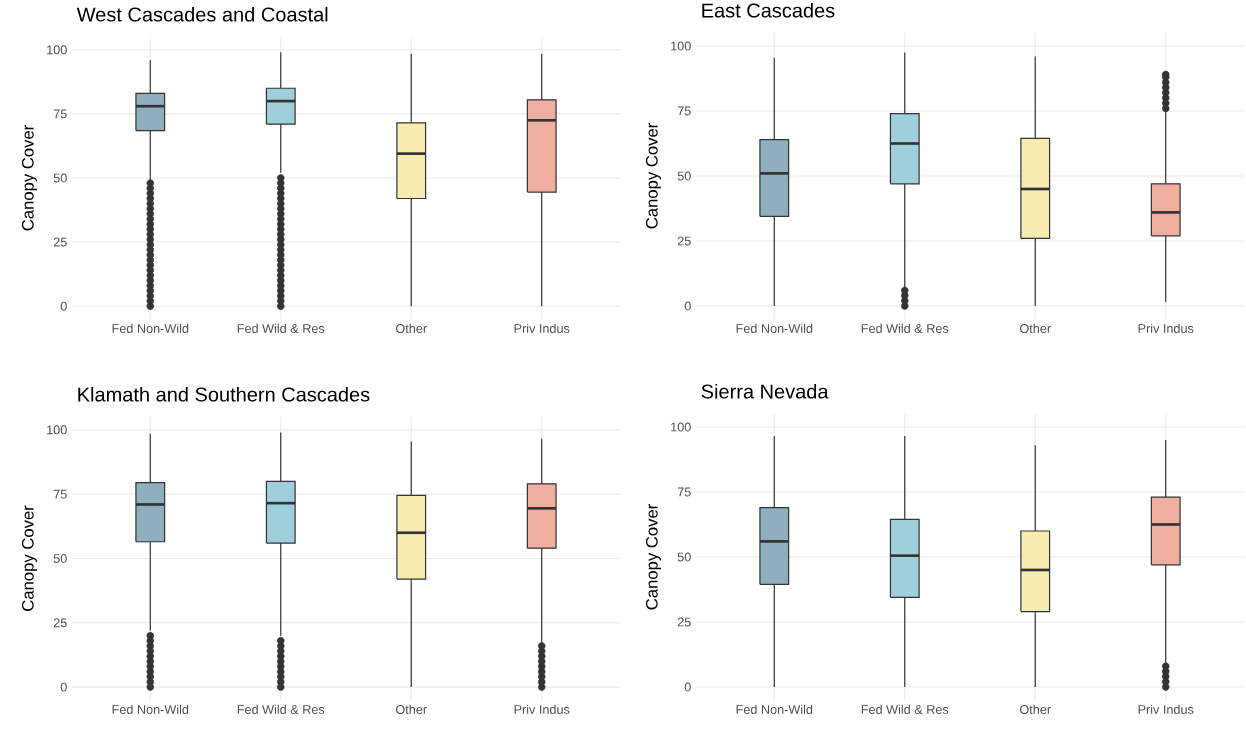 This screenshot has height=730, width=1246. I want to click on chart-title: West Cascades and Coastal, so click(202, 14).